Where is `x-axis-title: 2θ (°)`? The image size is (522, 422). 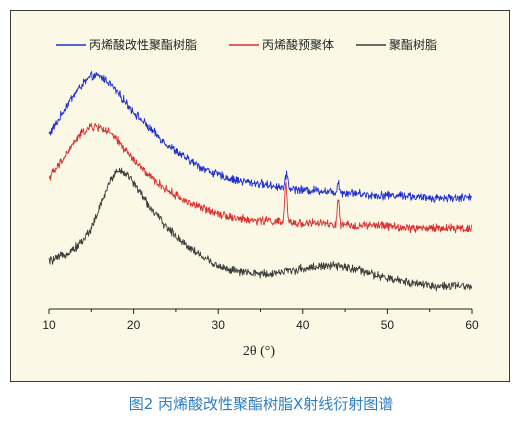
x-axis-title: 2θ (°) is located at coordinates (259, 351).